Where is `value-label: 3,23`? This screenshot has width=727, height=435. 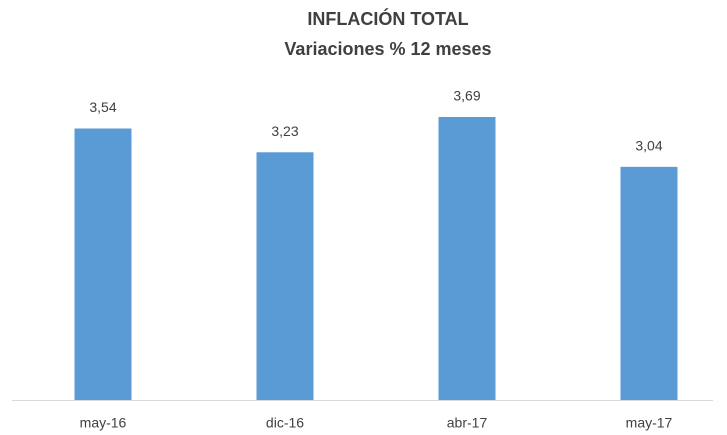
value-label: 3,23 is located at coordinates (284, 131).